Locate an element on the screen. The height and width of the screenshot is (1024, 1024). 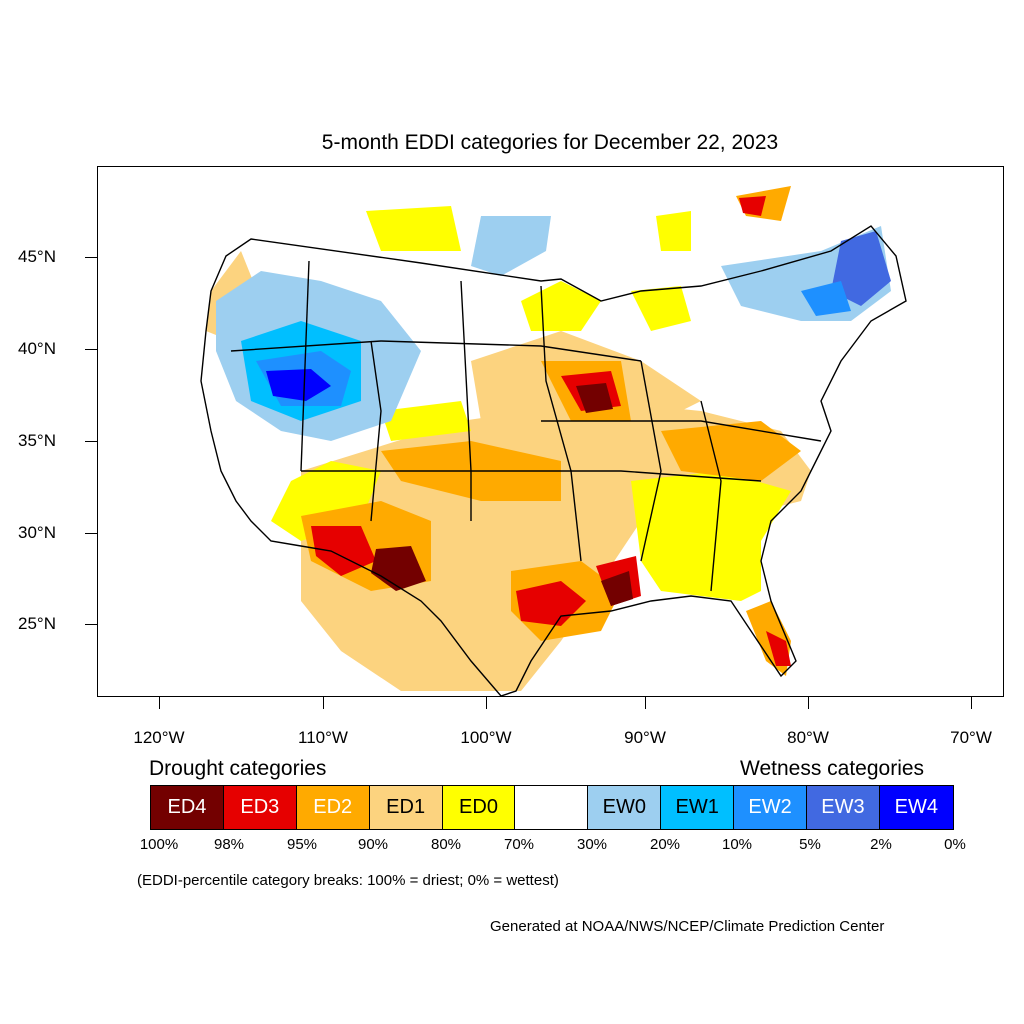
legend-swatch-ew2: EW2 is located at coordinates (771, 807).